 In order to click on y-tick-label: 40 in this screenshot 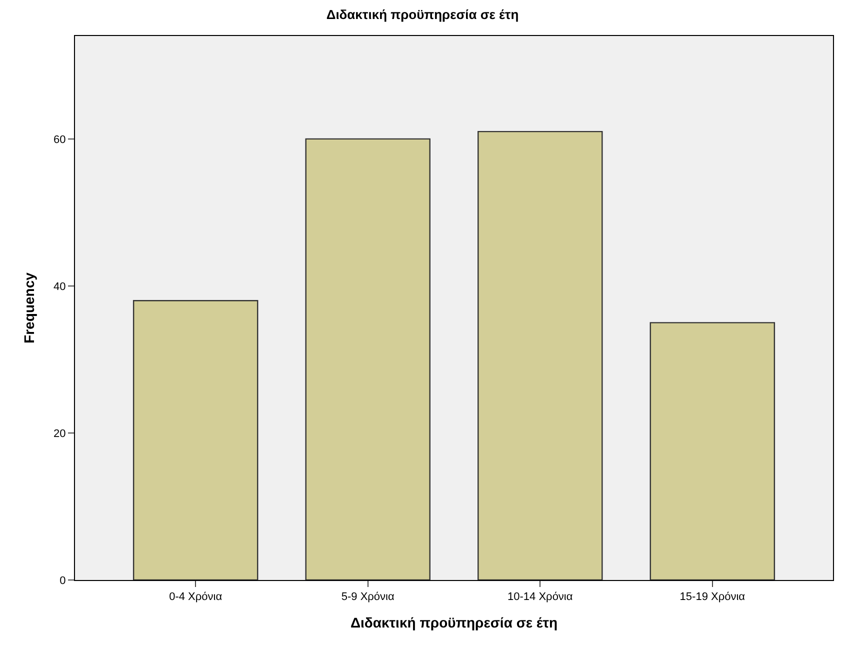, I will do `click(60, 286)`.